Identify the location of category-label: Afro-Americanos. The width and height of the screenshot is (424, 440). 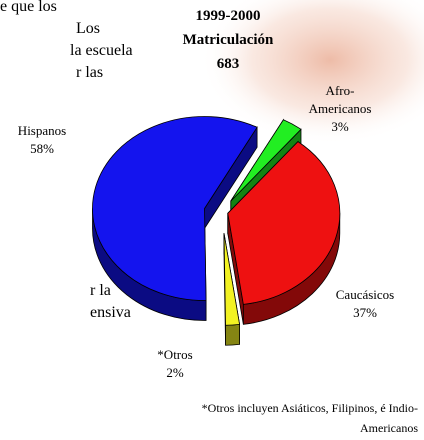
(340, 99).